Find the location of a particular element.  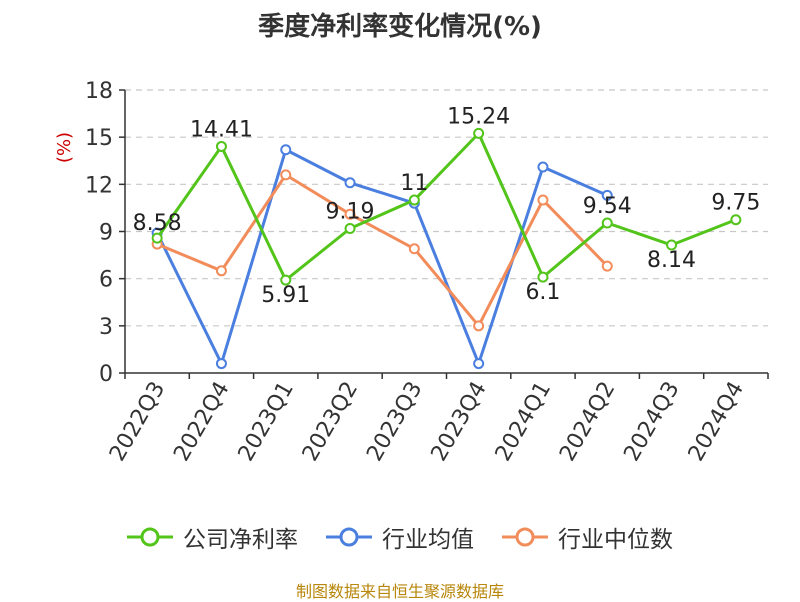

y-tick-label: 18 is located at coordinates (99, 91).